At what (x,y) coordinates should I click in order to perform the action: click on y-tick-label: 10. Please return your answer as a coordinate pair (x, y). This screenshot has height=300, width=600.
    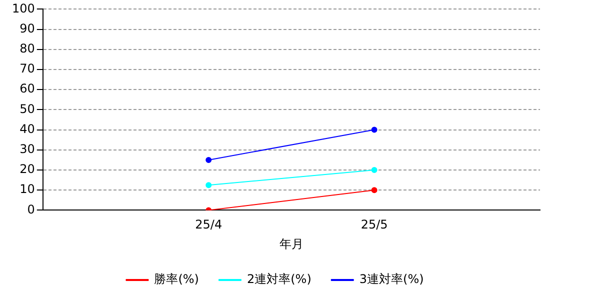
    Looking at the image, I should click on (27, 189).